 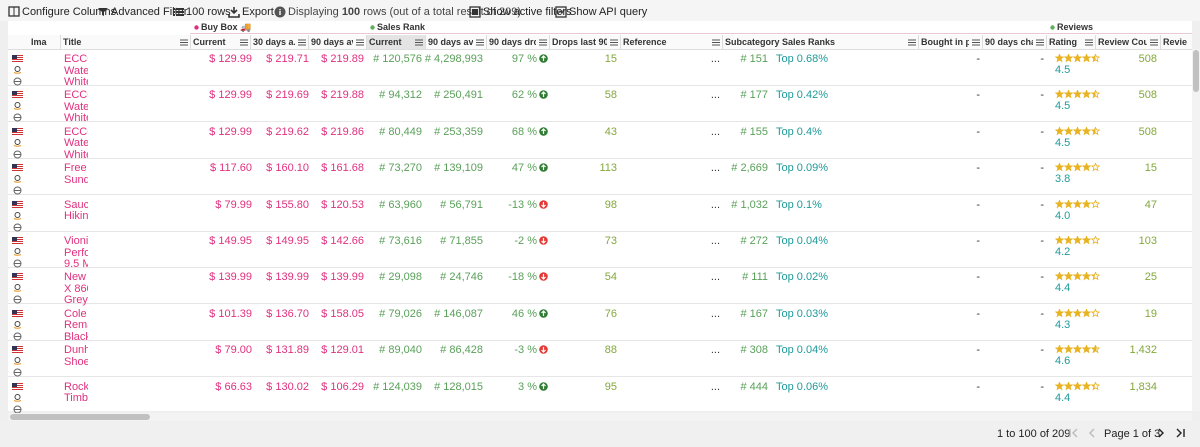 I want to click on rating-value: 4.5, so click(x=1063, y=70).